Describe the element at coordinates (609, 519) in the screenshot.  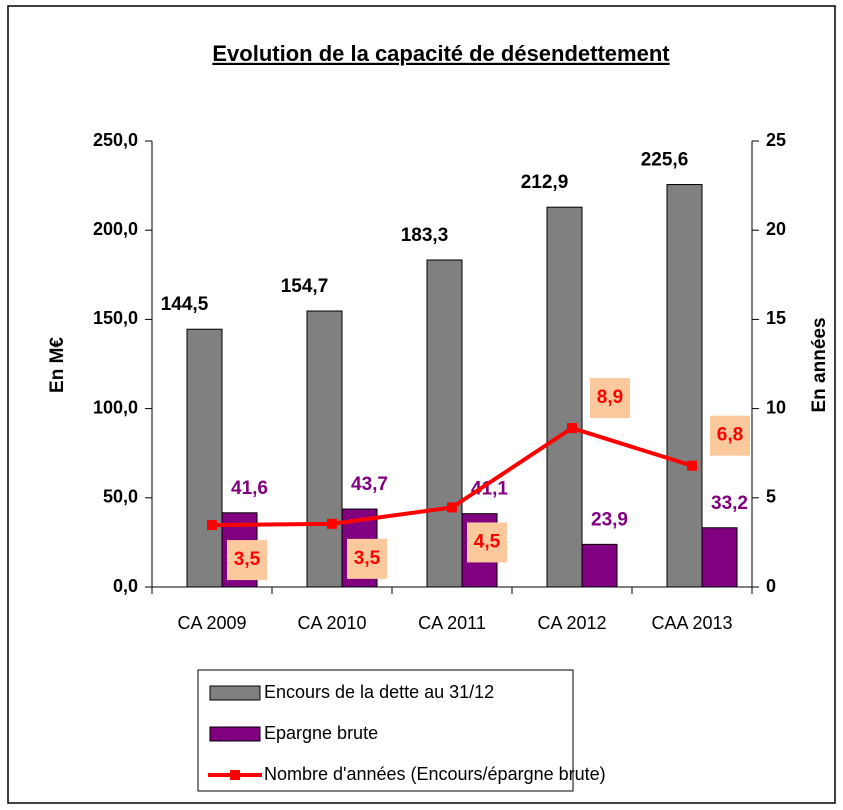
I see `bar-value-label: 23,9` at that location.